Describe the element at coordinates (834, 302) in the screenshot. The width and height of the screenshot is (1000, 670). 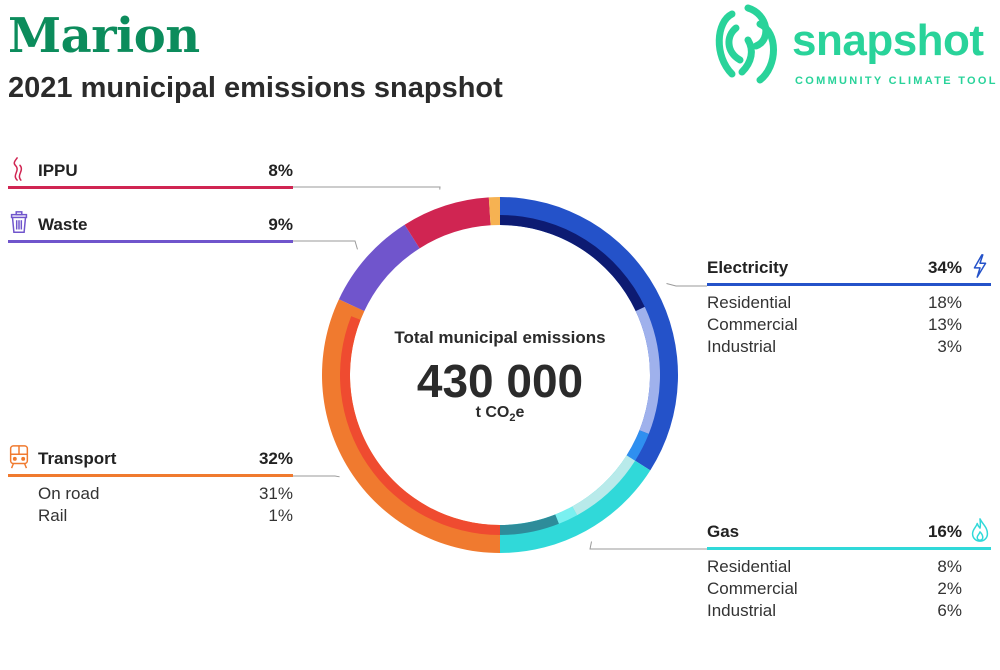
I see `electricity-subsector-residential: Residential 18%` at that location.